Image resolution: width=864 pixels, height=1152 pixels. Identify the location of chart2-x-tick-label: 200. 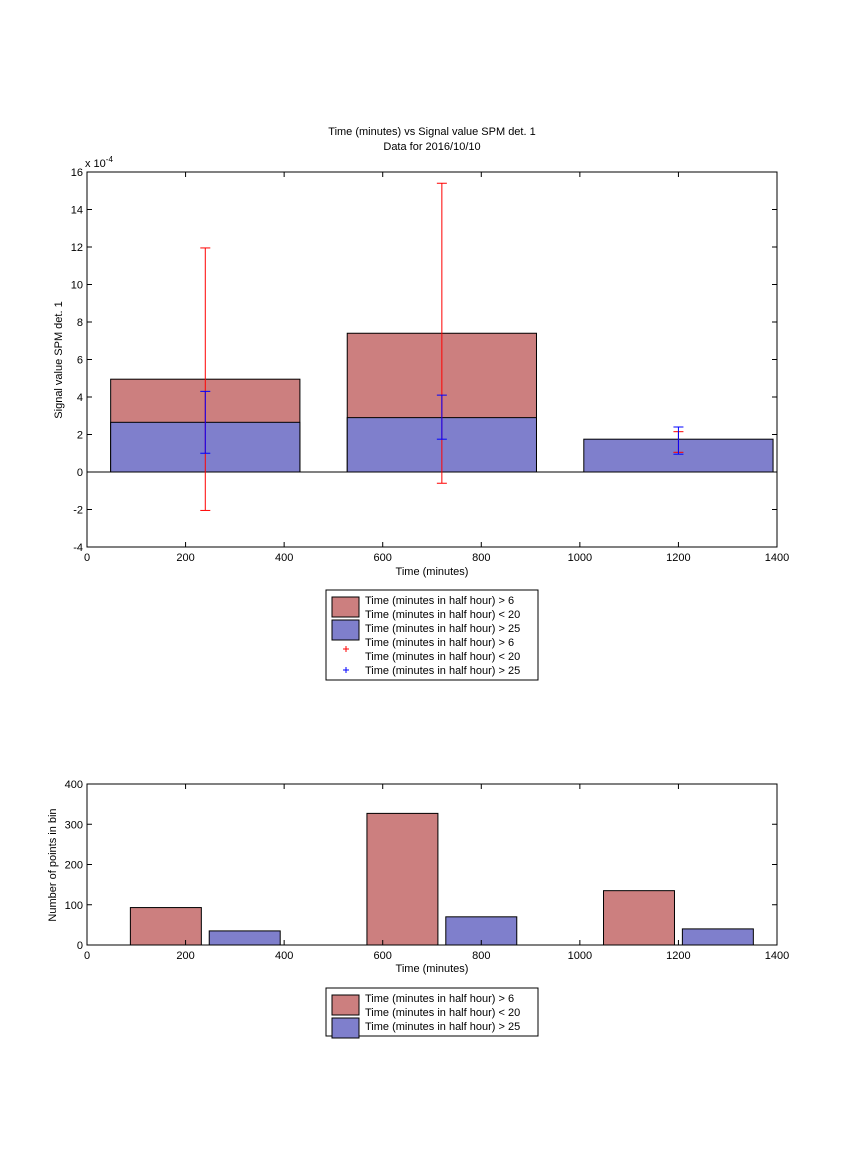
(185, 956).